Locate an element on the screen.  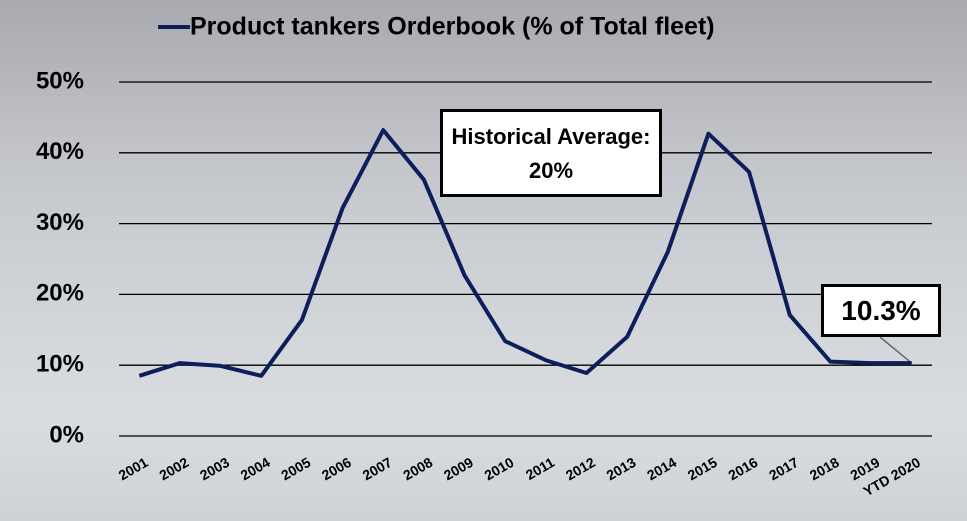
x-tick-label: 2011 is located at coordinates (540, 468).